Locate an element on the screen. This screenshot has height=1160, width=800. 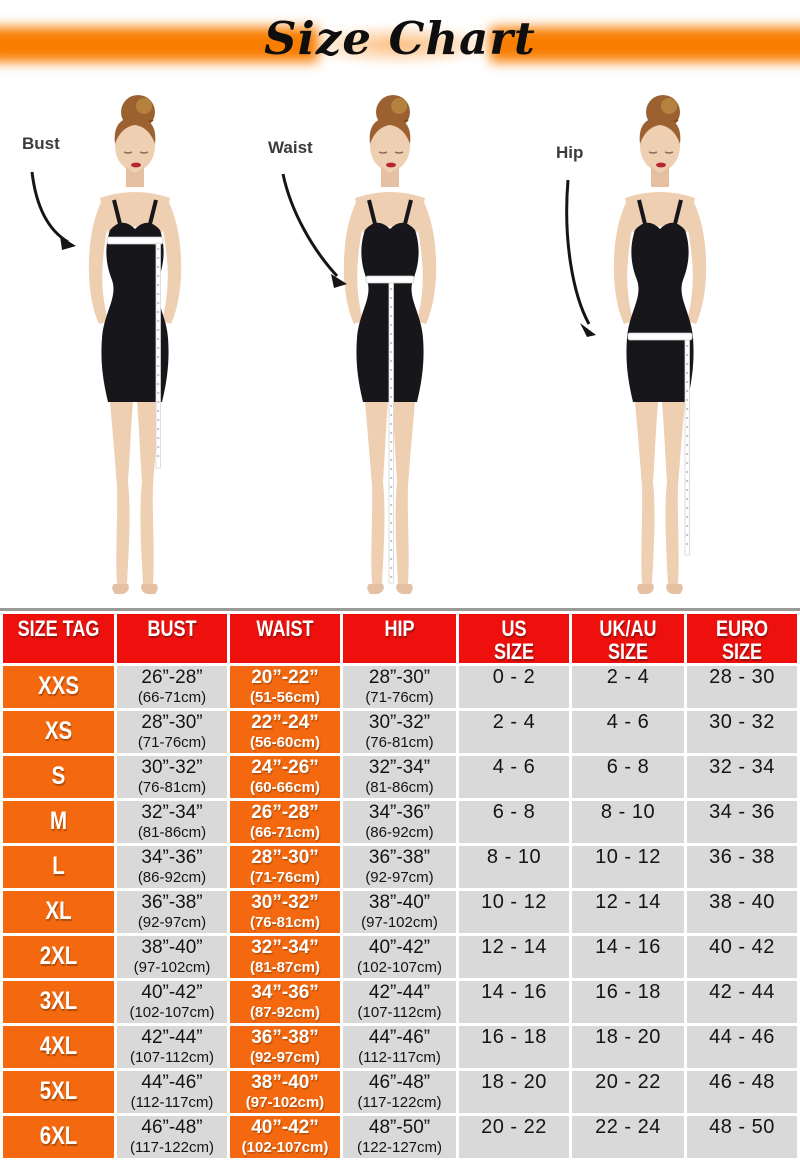
waist-cm-value: (60-66cm) is located at coordinates (285, 787).